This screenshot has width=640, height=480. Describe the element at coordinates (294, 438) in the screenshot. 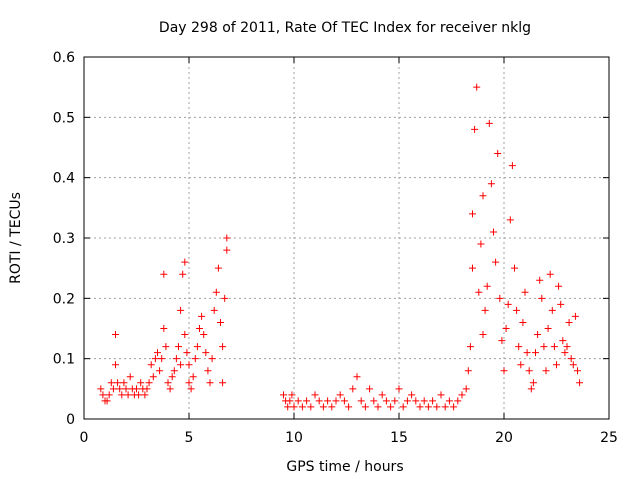

I see `x-tick-label: 10` at that location.